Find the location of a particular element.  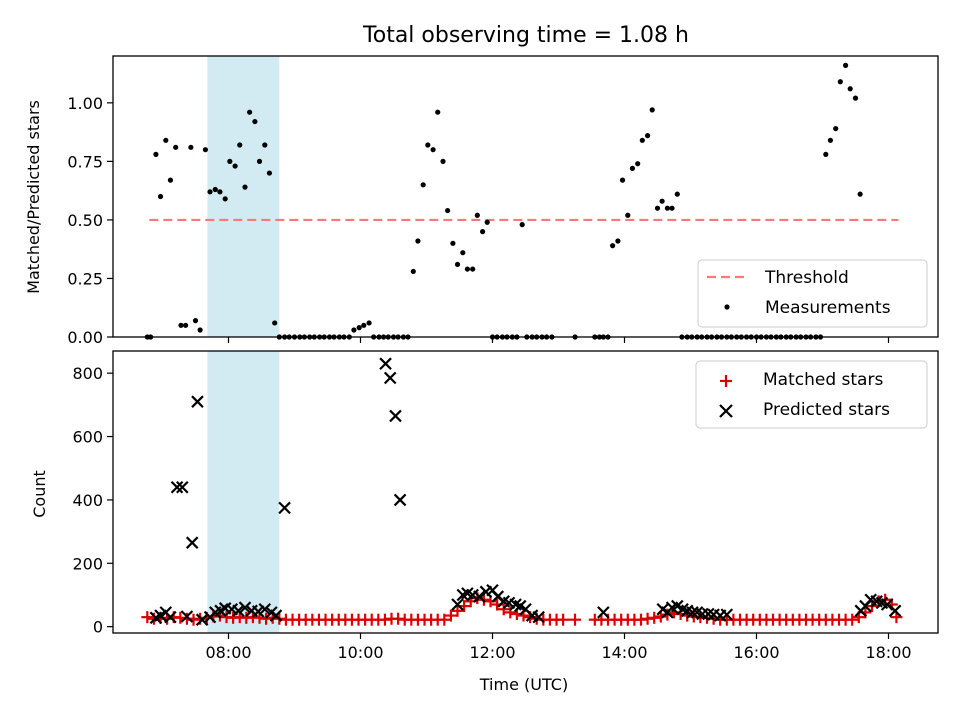

observing-span-bottom is located at coordinates (243, 492).